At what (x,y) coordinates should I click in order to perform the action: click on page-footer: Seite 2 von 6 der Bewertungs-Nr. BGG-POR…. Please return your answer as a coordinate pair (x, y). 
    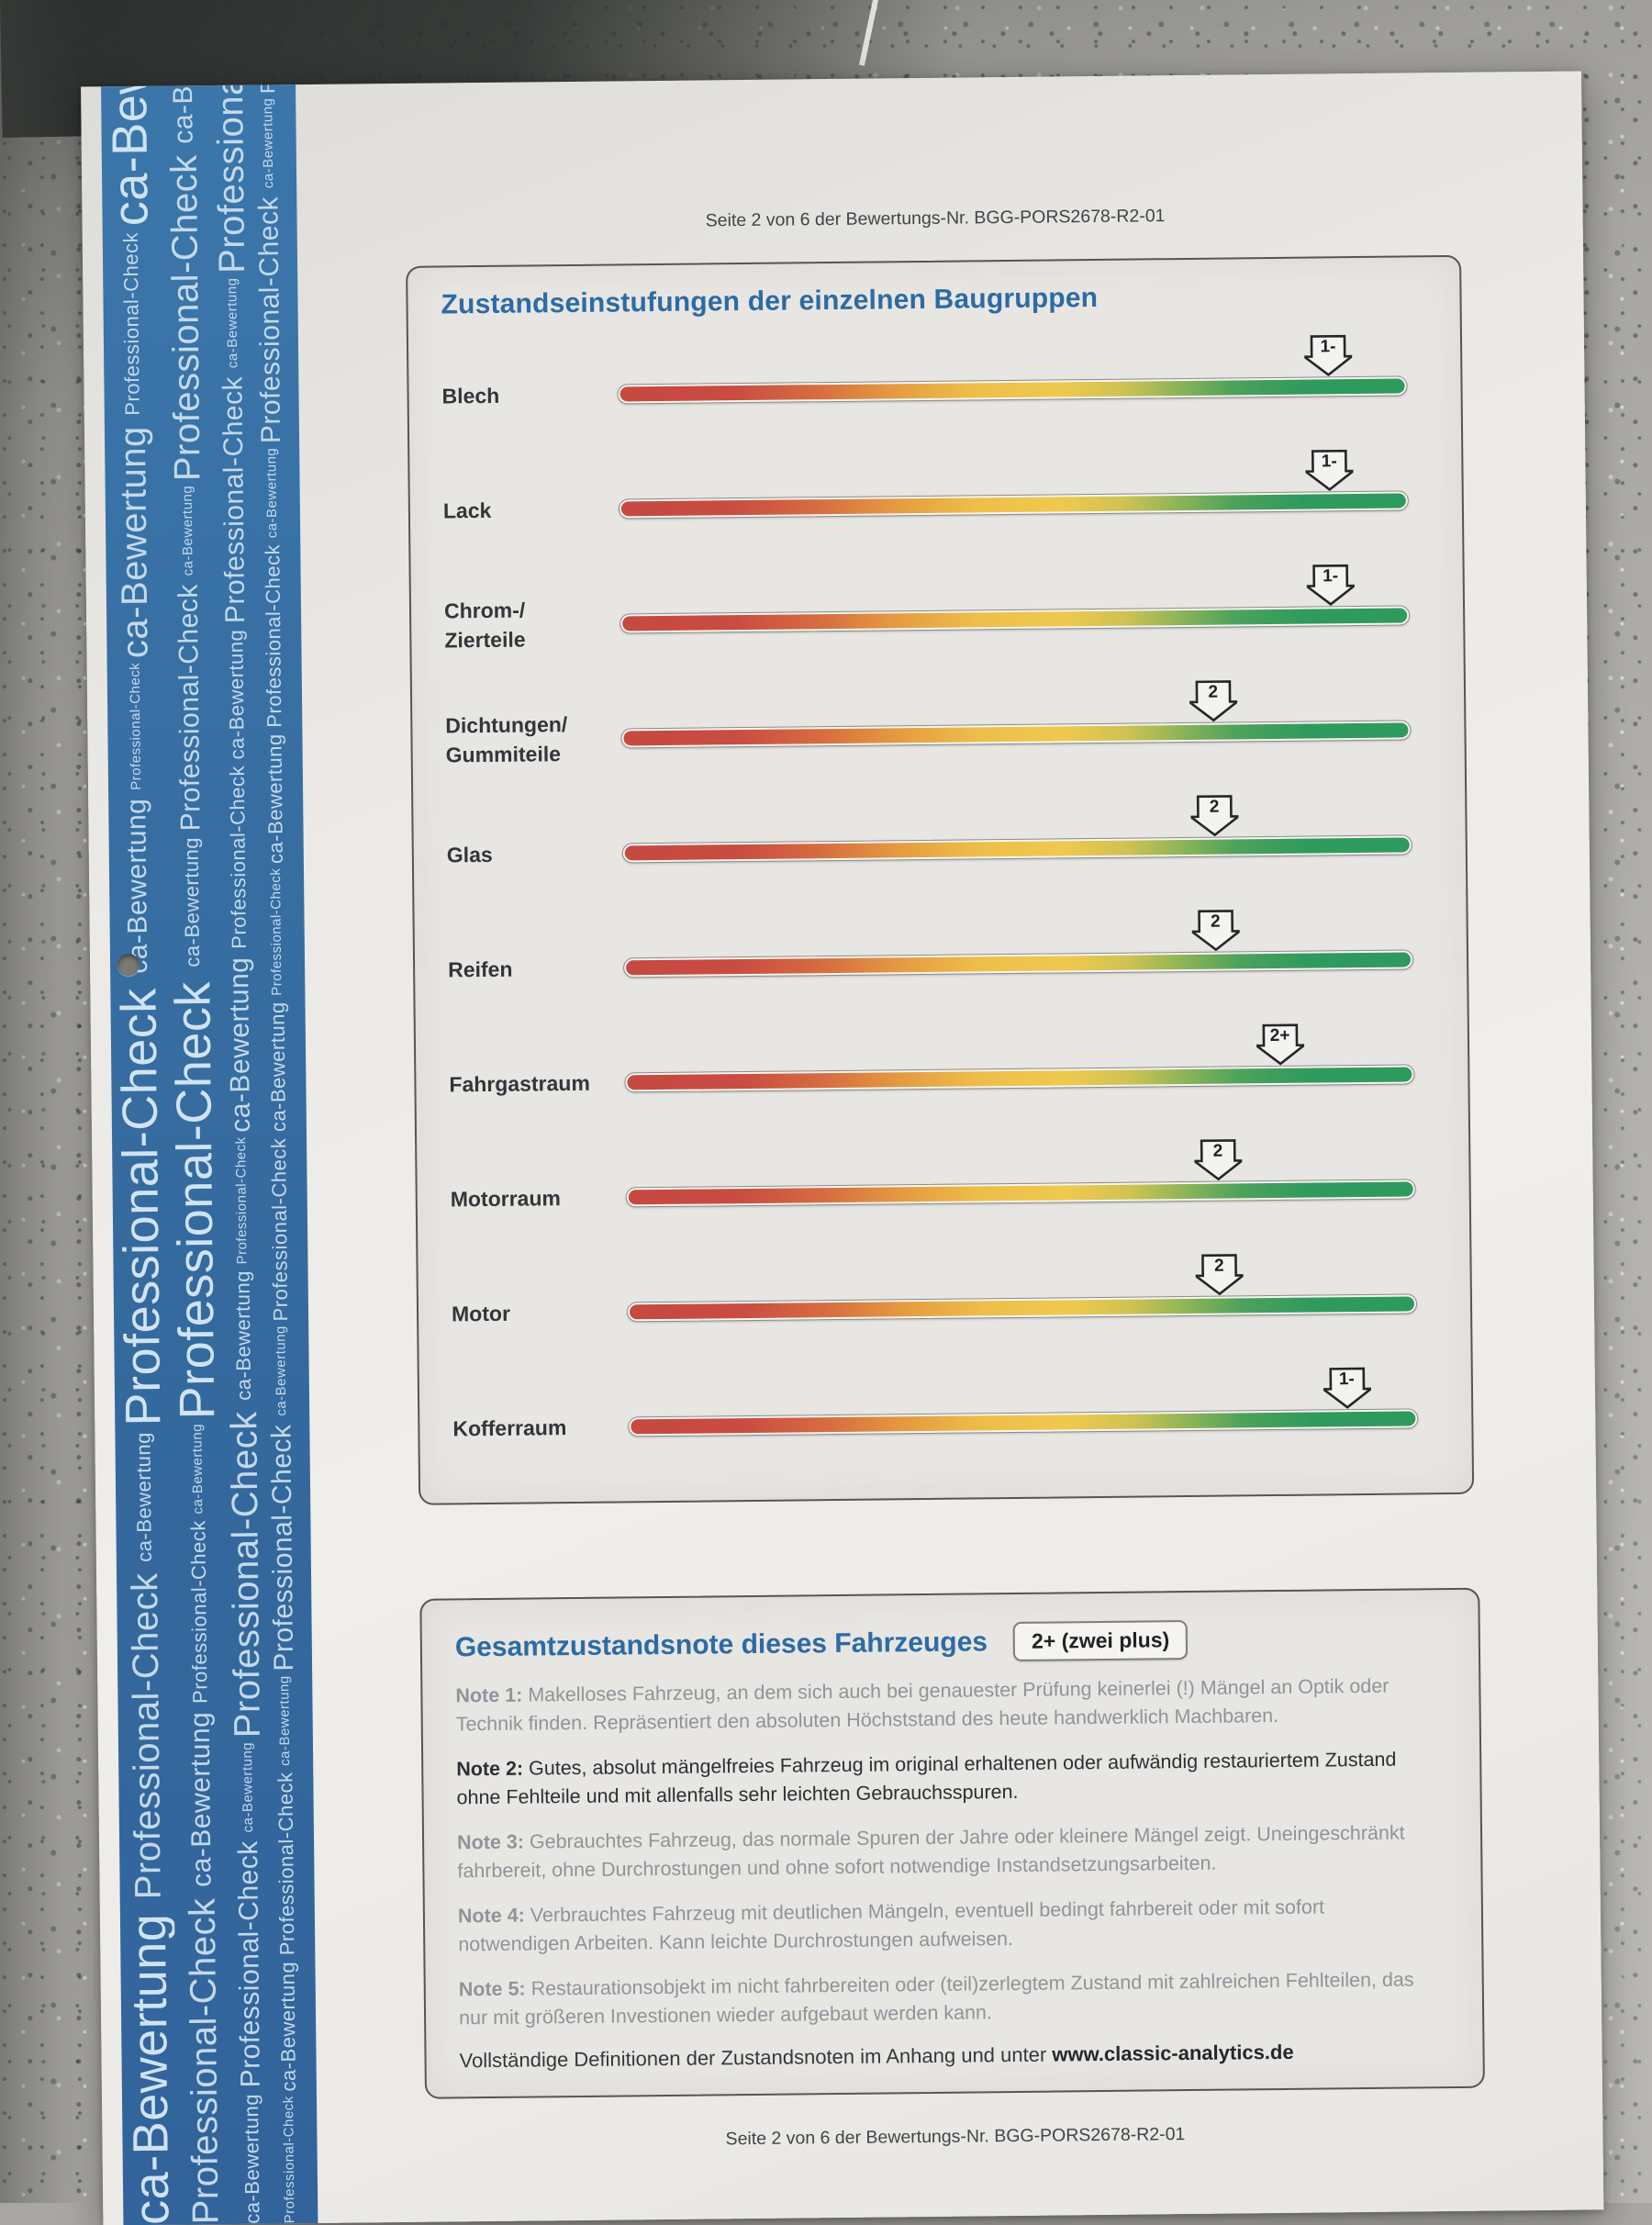
    Looking at the image, I should click on (955, 2137).